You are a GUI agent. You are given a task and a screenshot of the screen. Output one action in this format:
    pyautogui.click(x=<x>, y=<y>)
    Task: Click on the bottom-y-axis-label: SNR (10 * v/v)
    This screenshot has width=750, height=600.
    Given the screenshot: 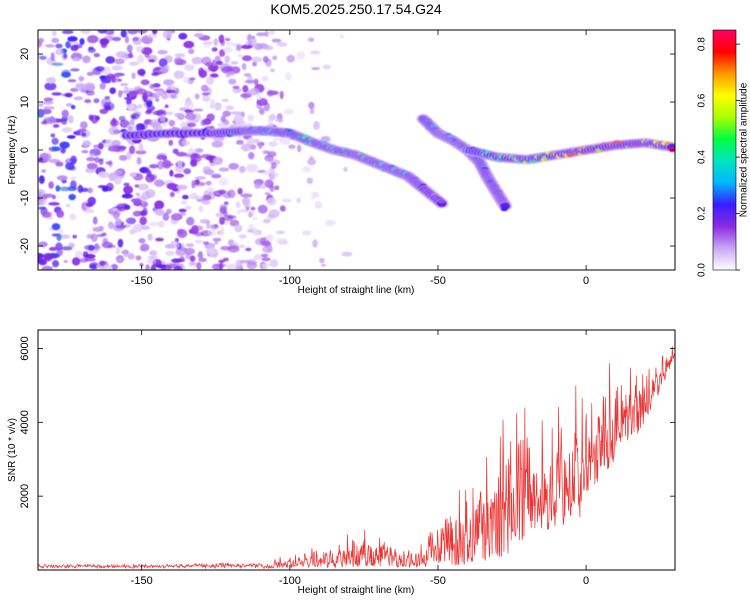 What is the action you would take?
    pyautogui.click(x=12, y=450)
    